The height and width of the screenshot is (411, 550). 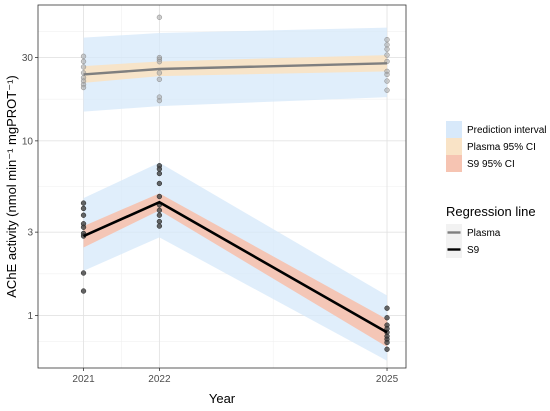 What do you see at coordinates (159, 379) in the screenshot?
I see `x-tick-label: 2022` at bounding box center [159, 379].